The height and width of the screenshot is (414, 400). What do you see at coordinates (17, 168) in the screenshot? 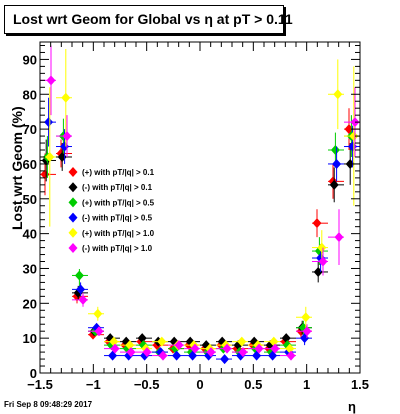
I see `y-axis-label: Lost wrt Geom (%)` at bounding box center [17, 168].